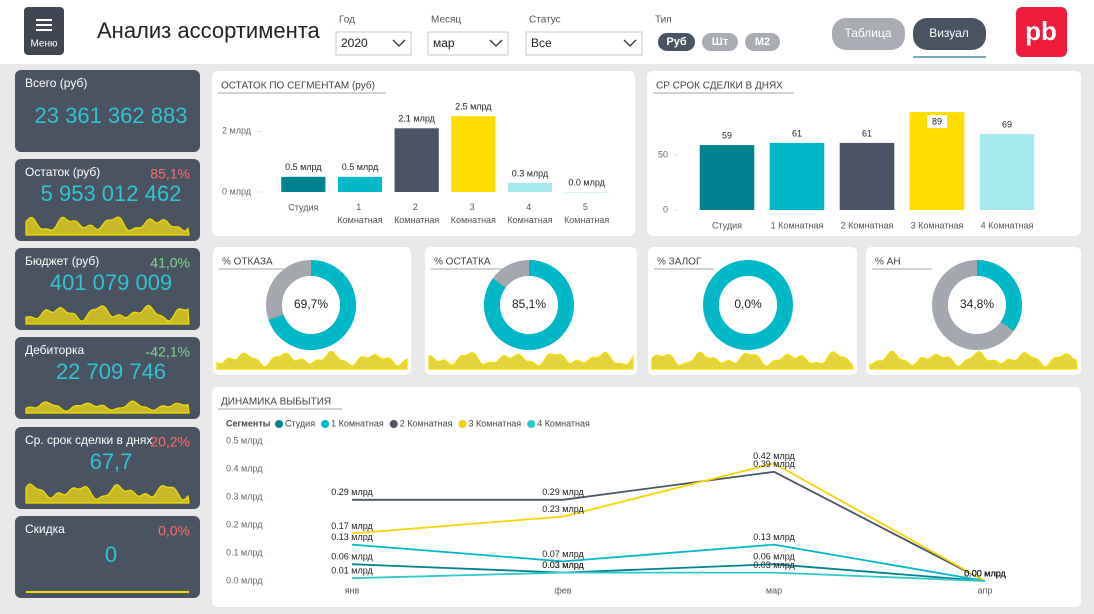  What do you see at coordinates (663, 20) in the screenshot?
I see `type-label: Тип` at bounding box center [663, 20].